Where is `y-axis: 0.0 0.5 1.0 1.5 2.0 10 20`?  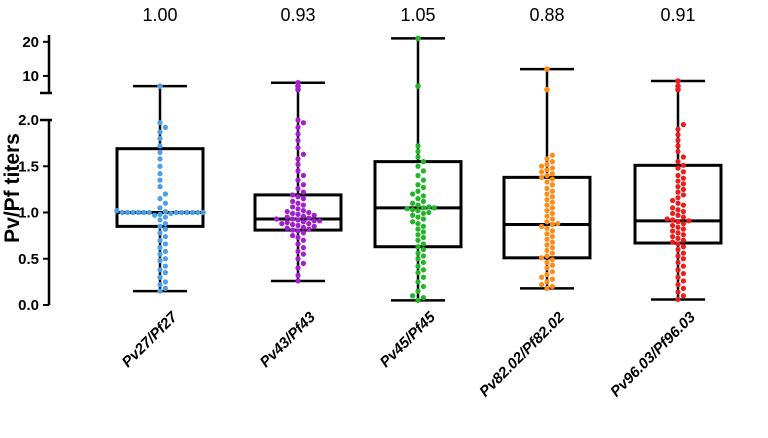 y-axis: 0.0 0.5 1.0 1.5 2.0 10 20 is located at coordinates (35, 174).